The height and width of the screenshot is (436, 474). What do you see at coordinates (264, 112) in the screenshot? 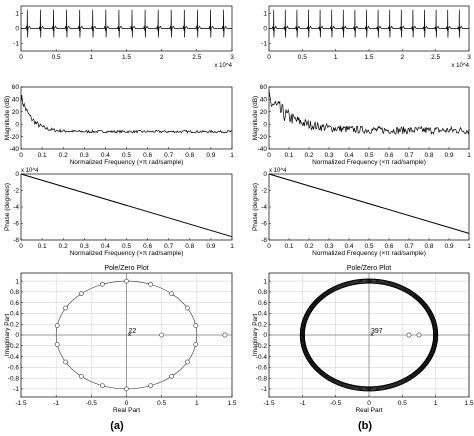
I see `b2-y-tick-label-3: 20` at bounding box center [264, 112].